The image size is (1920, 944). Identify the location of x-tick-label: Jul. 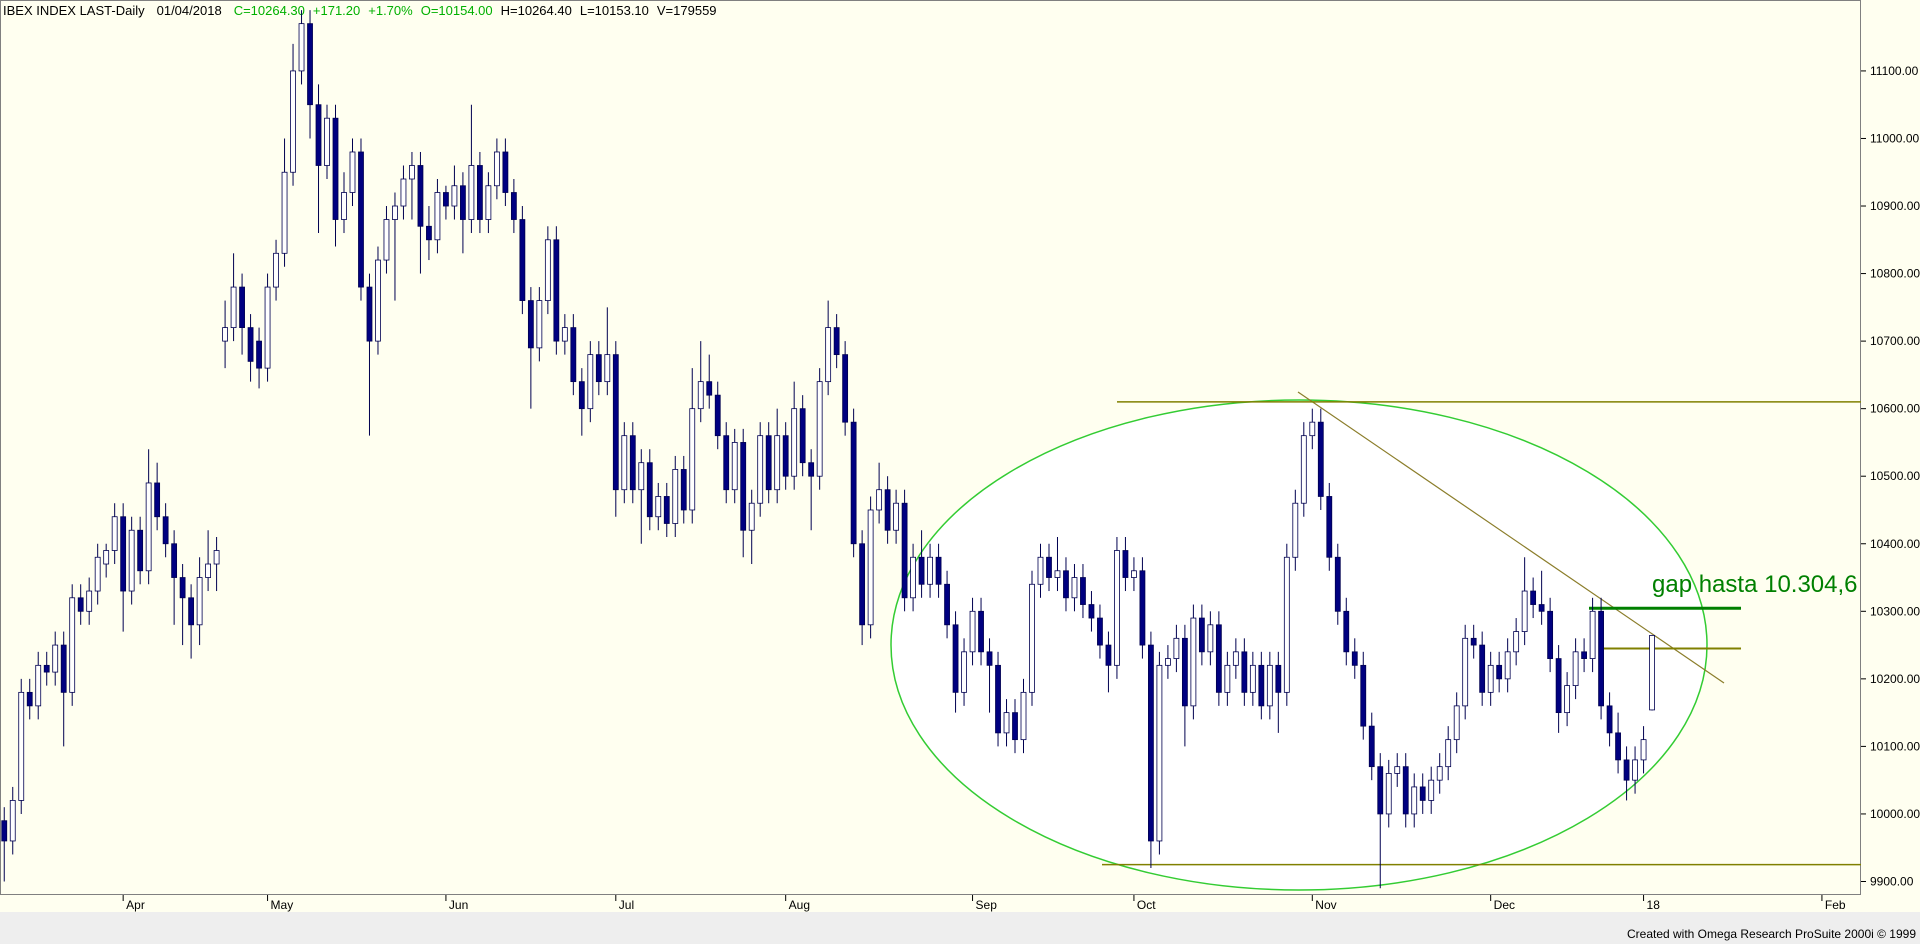
(626, 905).